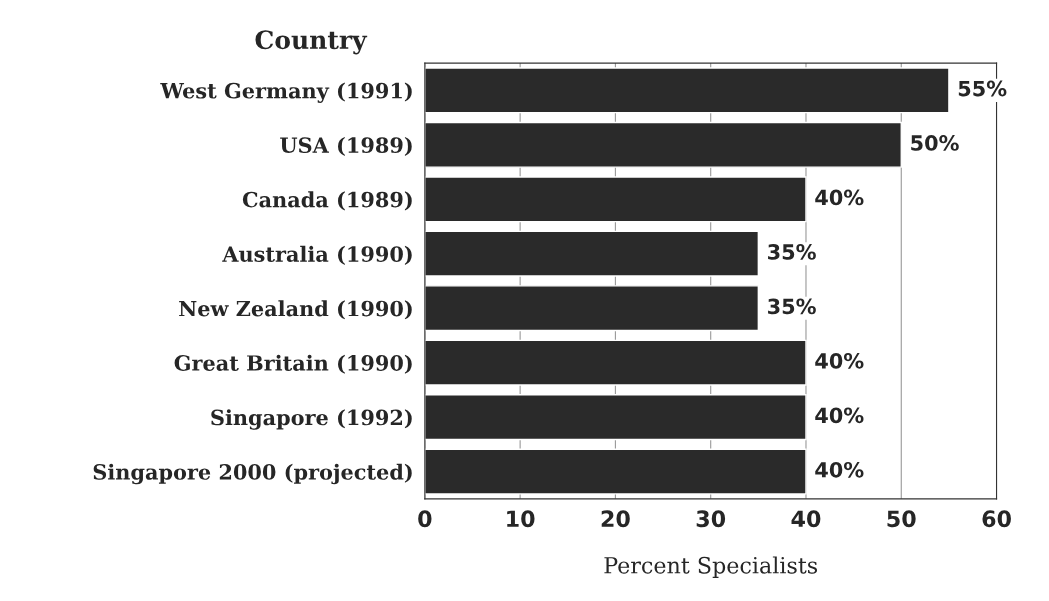 The height and width of the screenshot is (601, 1049). I want to click on y-tick-label: West Germany (1991), so click(286, 92).